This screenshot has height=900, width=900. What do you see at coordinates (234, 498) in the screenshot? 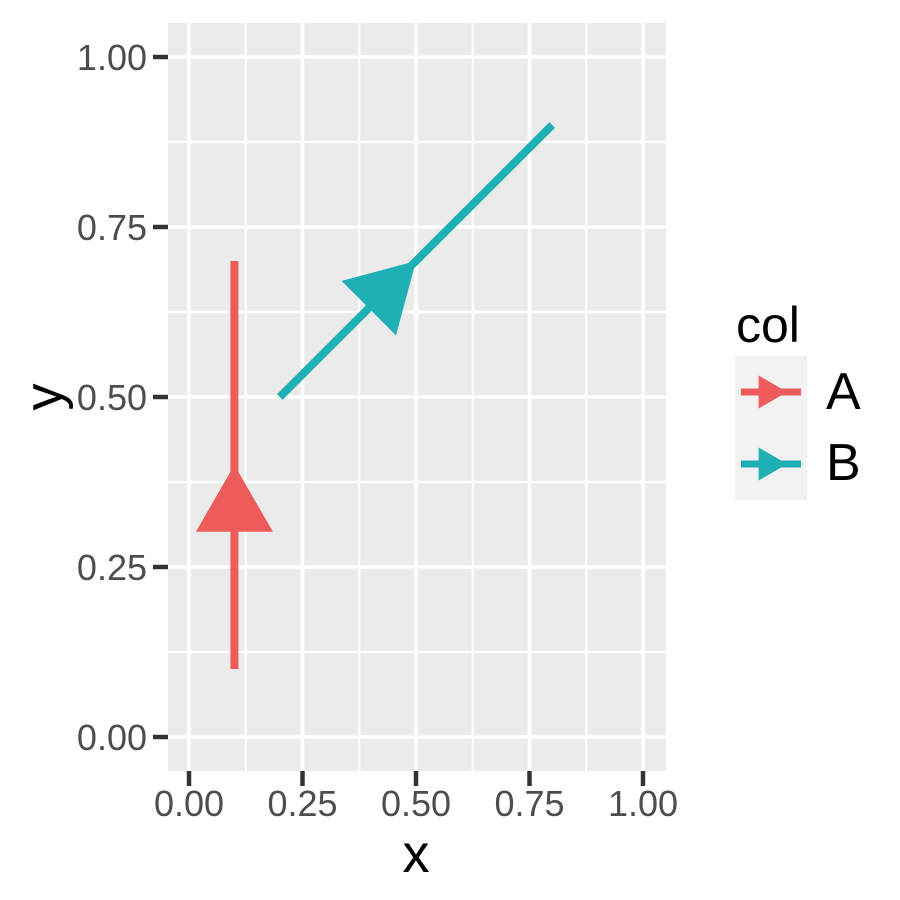
I see `arrowhead-a` at bounding box center [234, 498].